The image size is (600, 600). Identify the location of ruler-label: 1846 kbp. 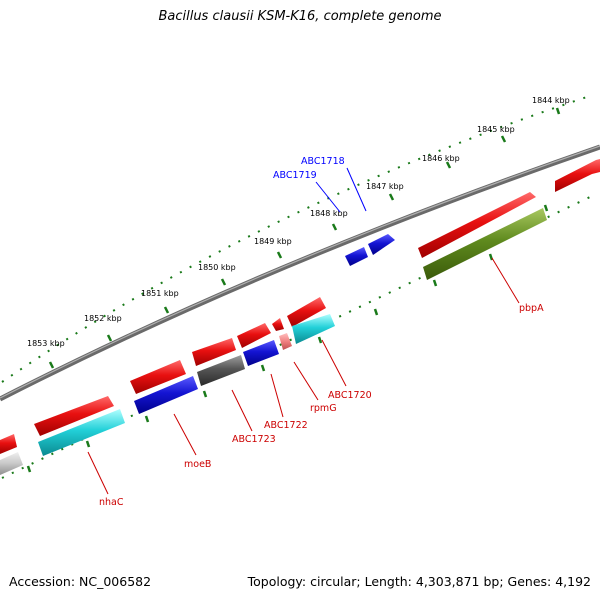
(441, 158).